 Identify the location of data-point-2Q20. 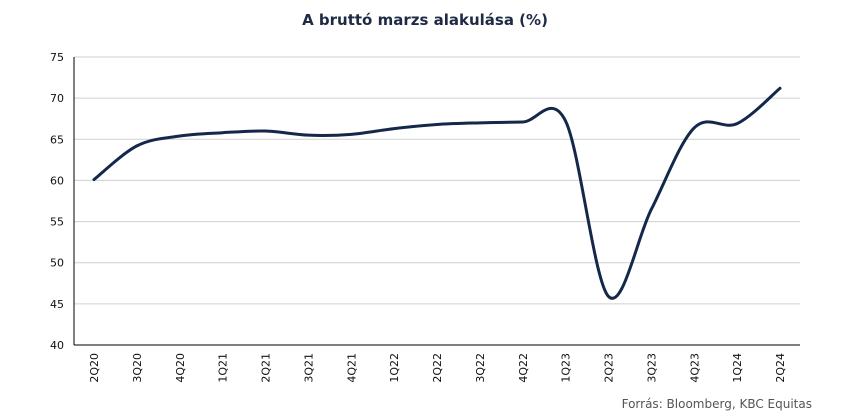
(94, 180).